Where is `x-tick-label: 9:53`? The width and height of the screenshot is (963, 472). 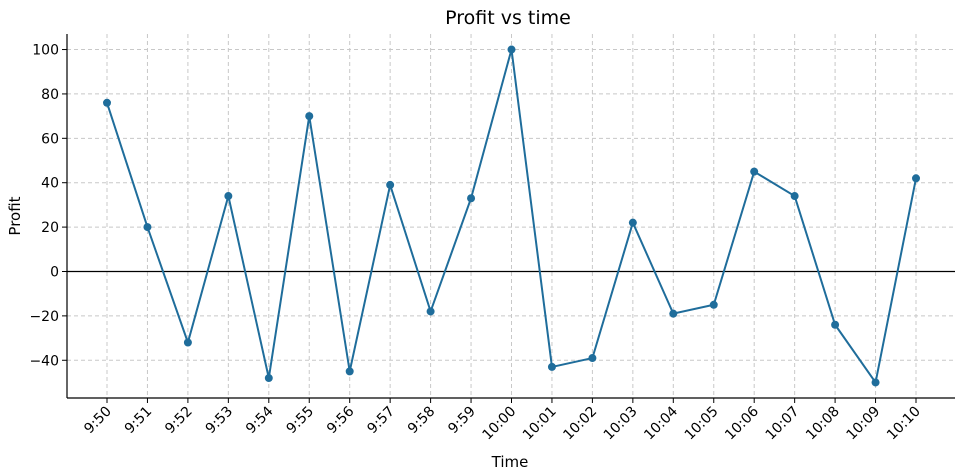
x-tick-label: 9:53 is located at coordinates (220, 421).